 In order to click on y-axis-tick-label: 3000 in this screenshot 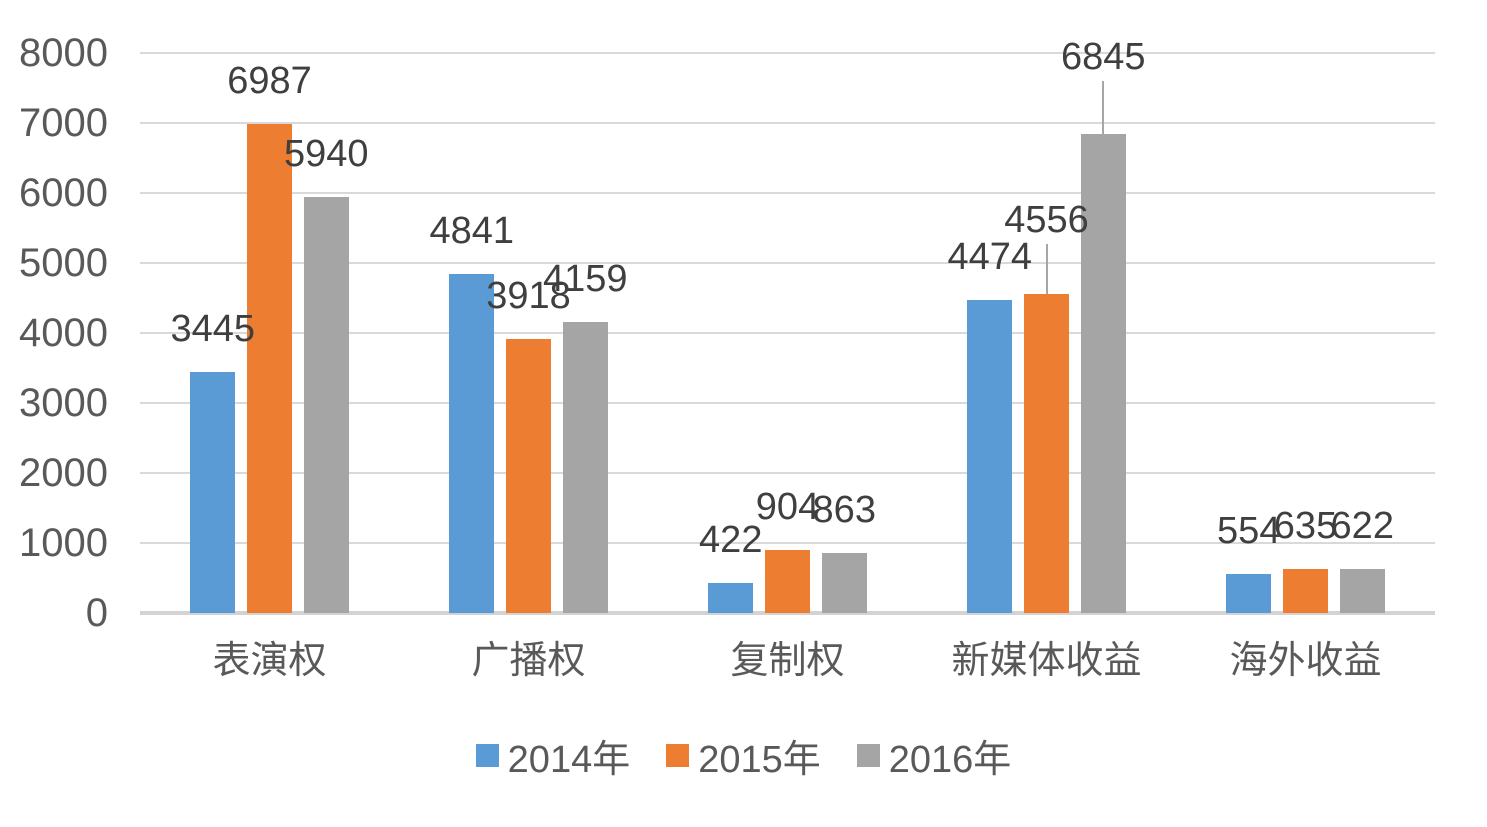, I will do `click(63, 403)`.